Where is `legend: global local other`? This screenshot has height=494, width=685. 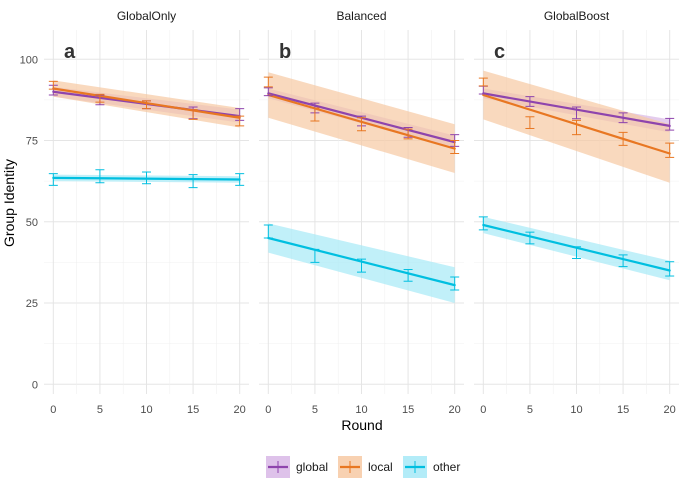 legend: global local other is located at coordinates (363, 467).